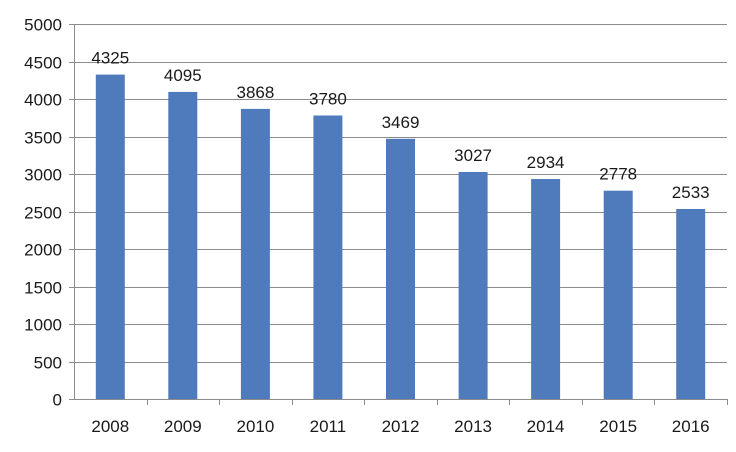 Image resolution: width=736 pixels, height=452 pixels. Describe the element at coordinates (43, 288) in the screenshot. I see `y-tick-label: 1500` at that location.